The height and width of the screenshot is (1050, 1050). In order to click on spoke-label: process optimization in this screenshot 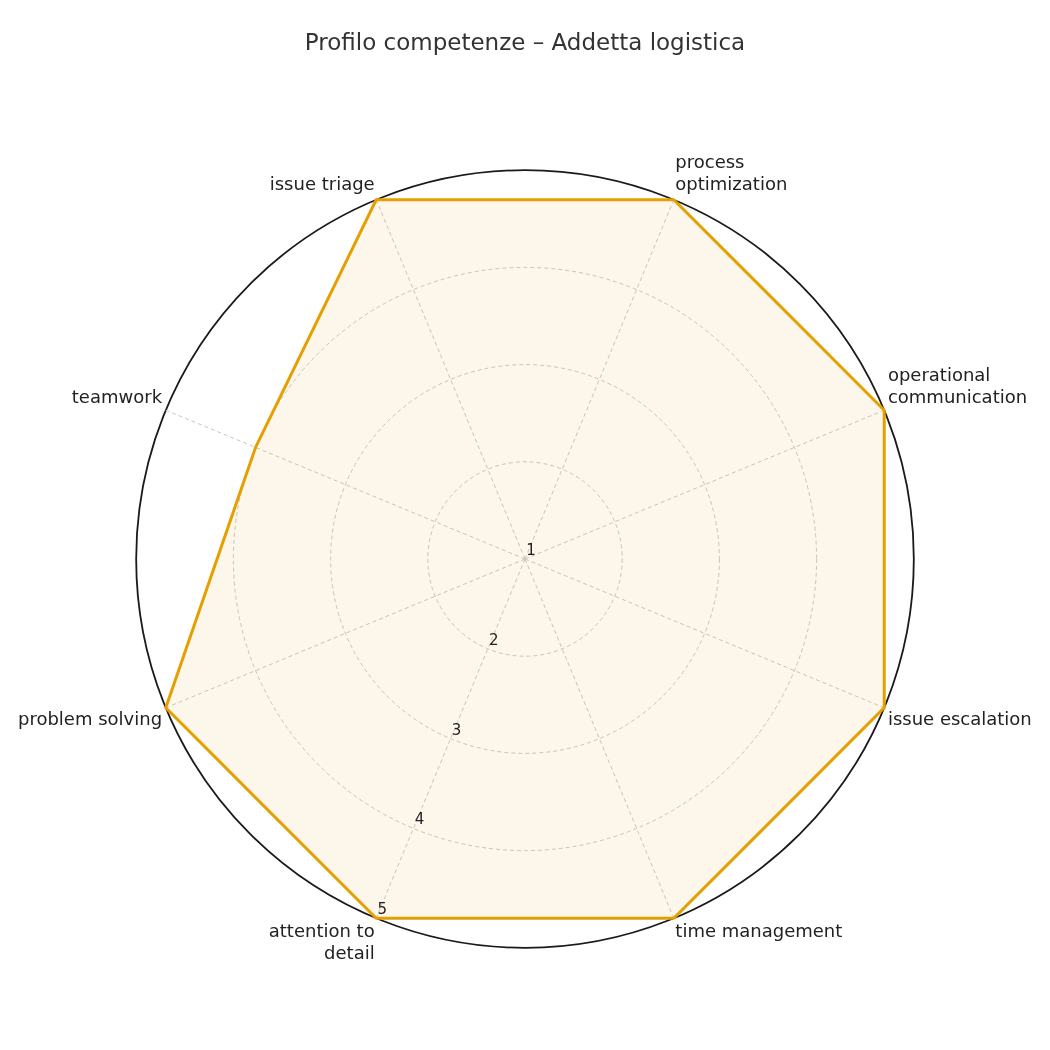, I will do `click(731, 172)`.